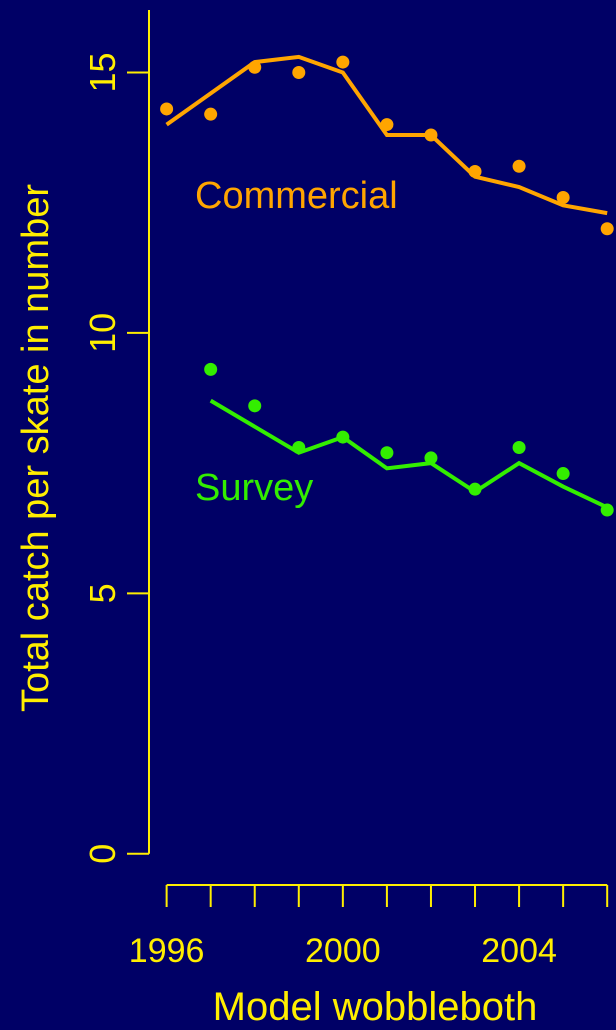 The width and height of the screenshot is (616, 1030). I want to click on x-tick-label: 1996, so click(167, 951).